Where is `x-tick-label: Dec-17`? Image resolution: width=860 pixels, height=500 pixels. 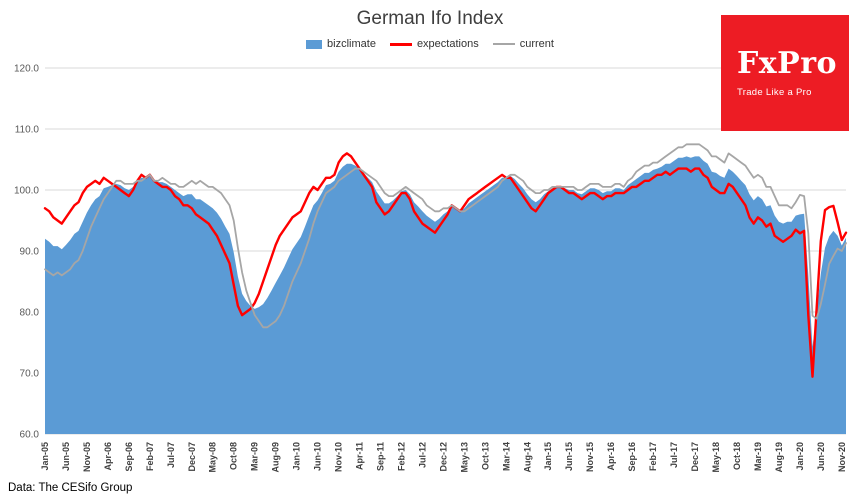
x-tick-label: Dec-17 is located at coordinates (695, 457).